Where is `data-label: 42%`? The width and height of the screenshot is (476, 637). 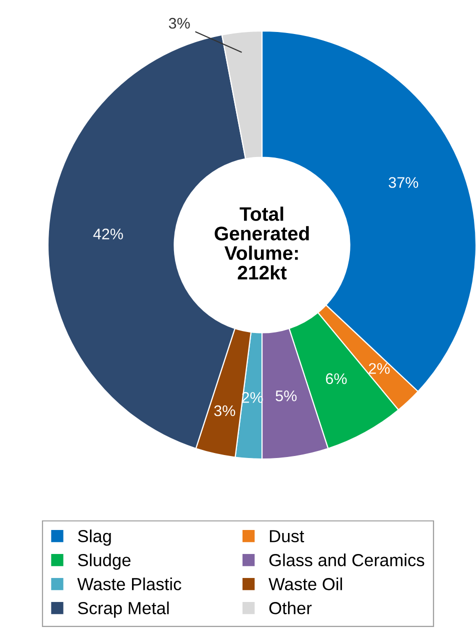
data-label: 42% is located at coordinates (108, 234).